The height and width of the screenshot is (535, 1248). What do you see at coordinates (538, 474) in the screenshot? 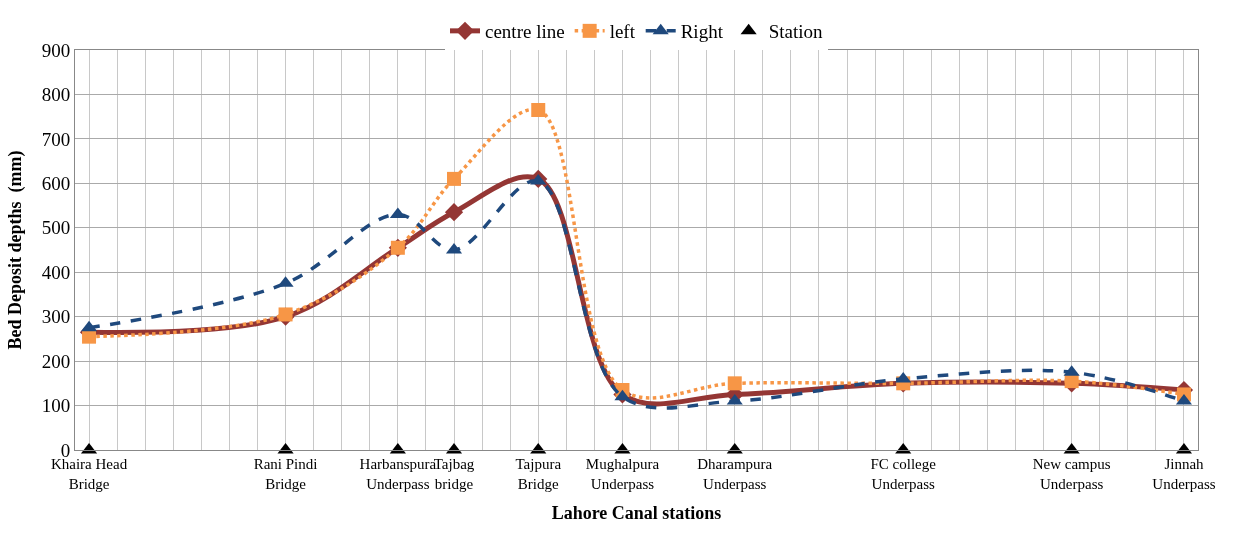
I see `x-tick-label: Tajpura Bridge` at bounding box center [538, 474].